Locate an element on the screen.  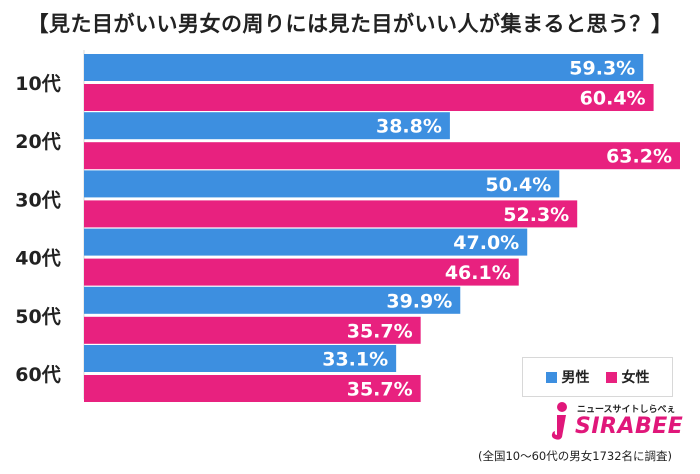
category-label: 40代 is located at coordinates (37, 259).